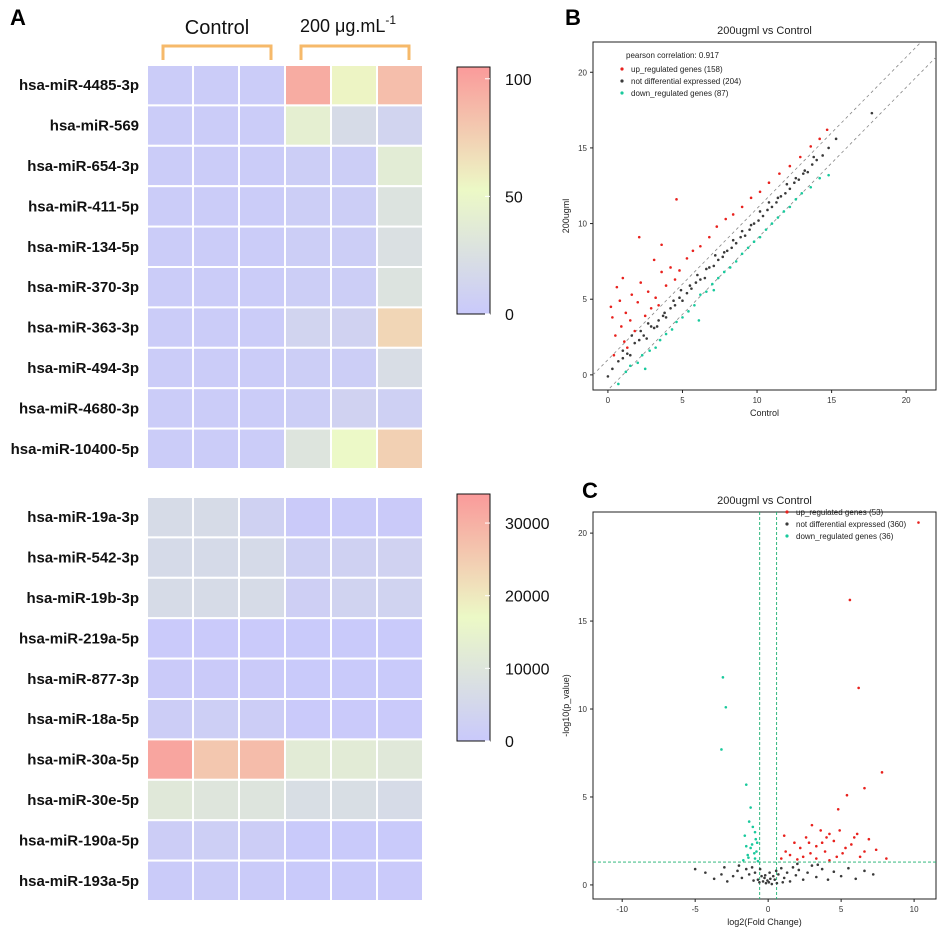 The image size is (941, 928). What do you see at coordinates (585, 299) in the screenshot?
I see `y-tick-label: 5` at bounding box center [585, 299].